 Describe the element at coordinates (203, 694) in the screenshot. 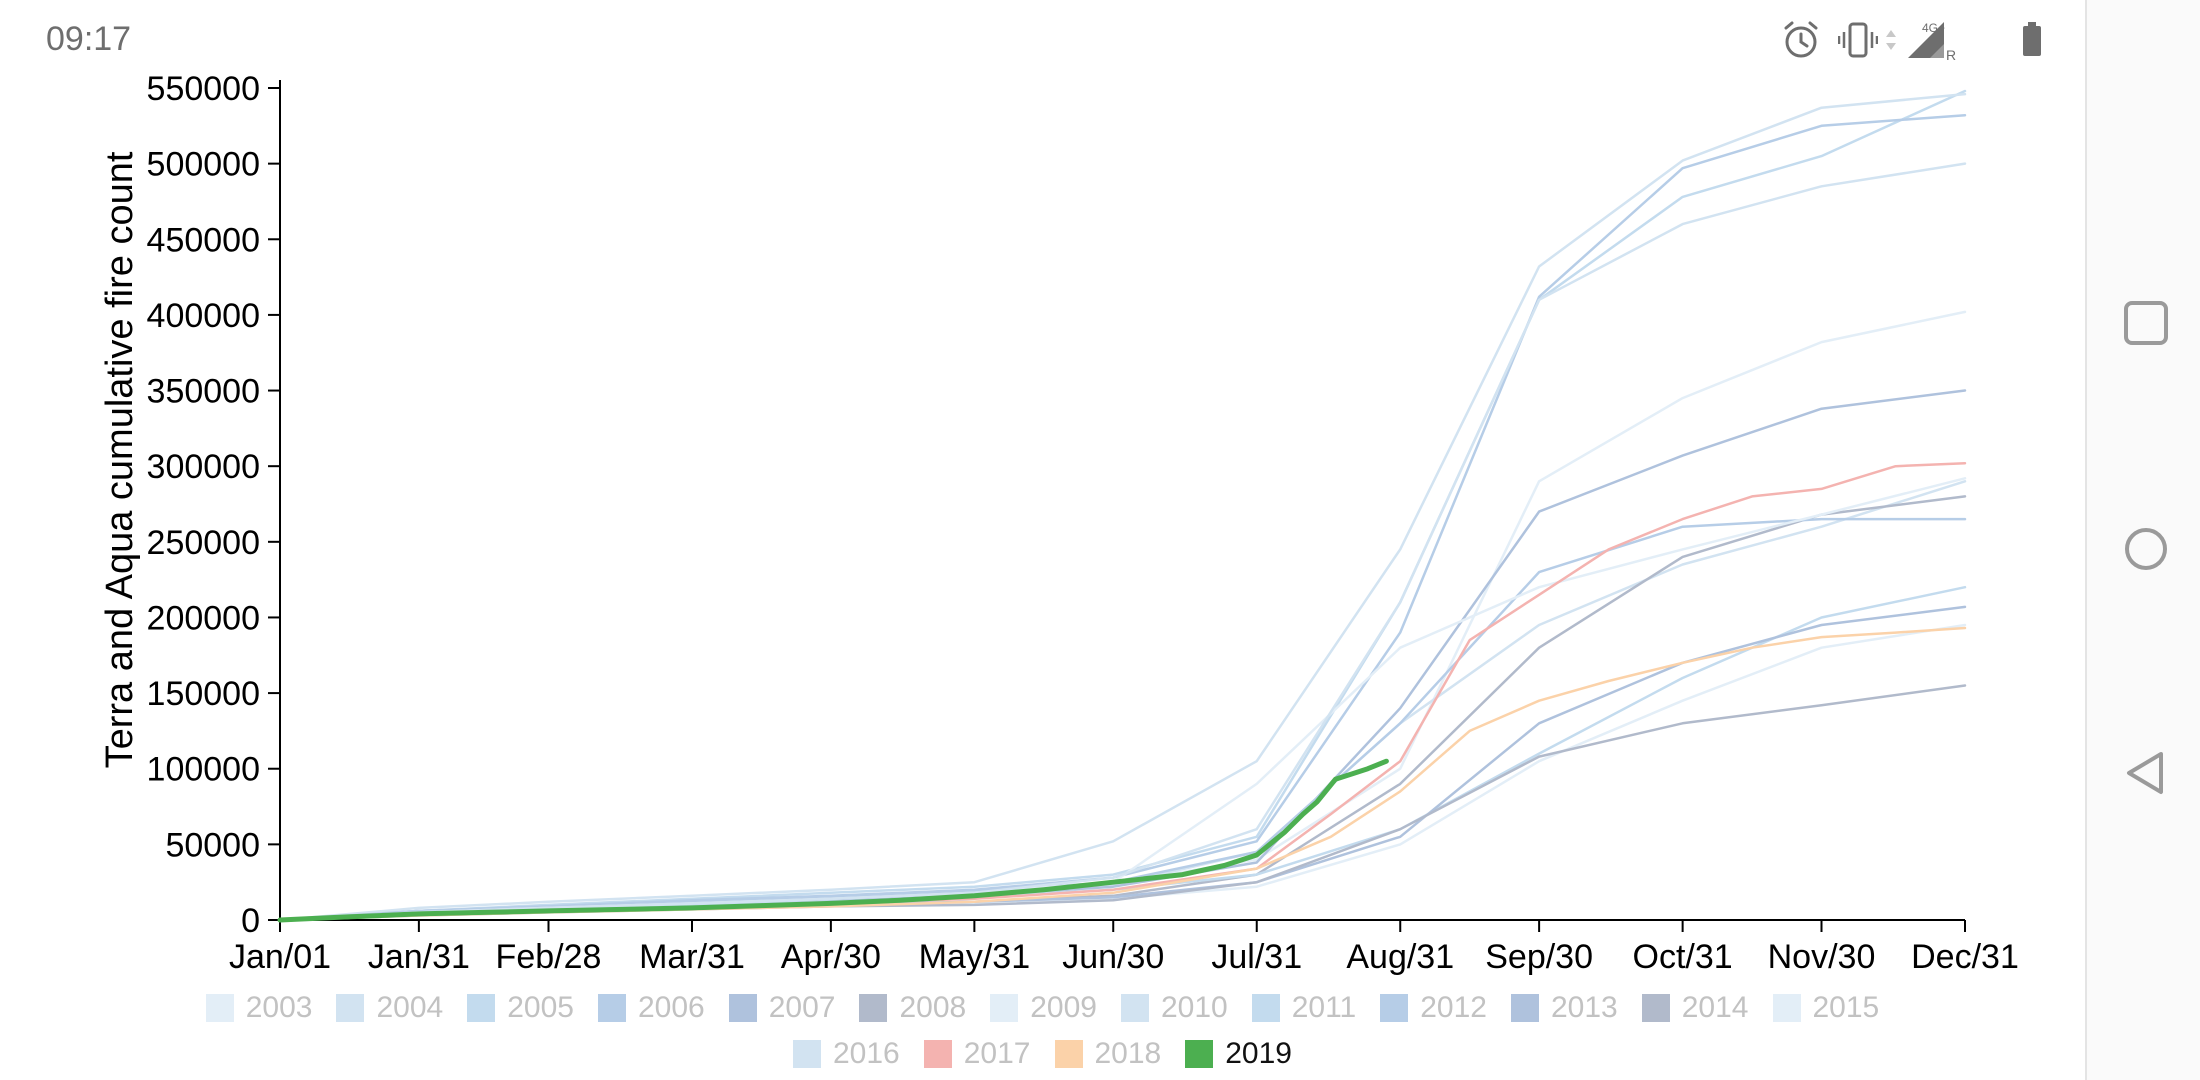

I see `y-tick-label: 150000` at that location.